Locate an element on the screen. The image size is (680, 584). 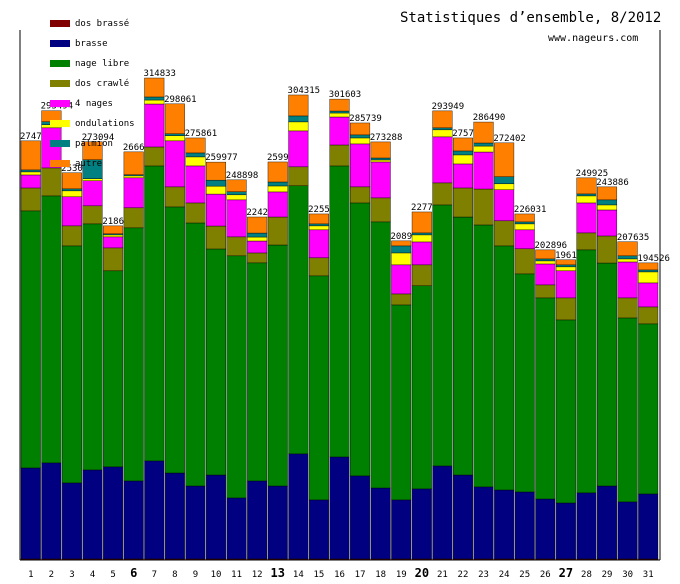
x-tick-label: 14 is located at coordinates (298, 575).